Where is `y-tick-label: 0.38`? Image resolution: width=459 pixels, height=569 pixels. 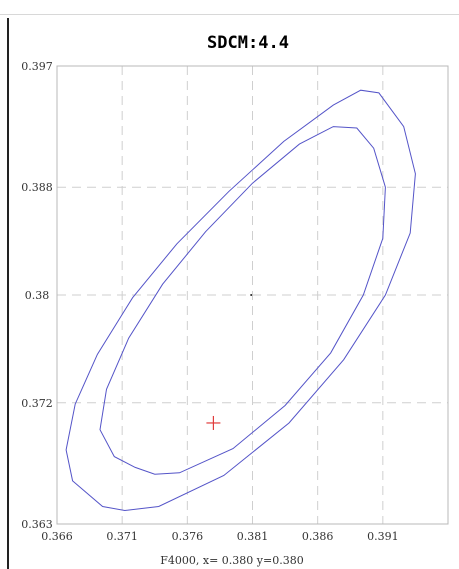 y-tick-label: 0.38 is located at coordinates (37, 295).